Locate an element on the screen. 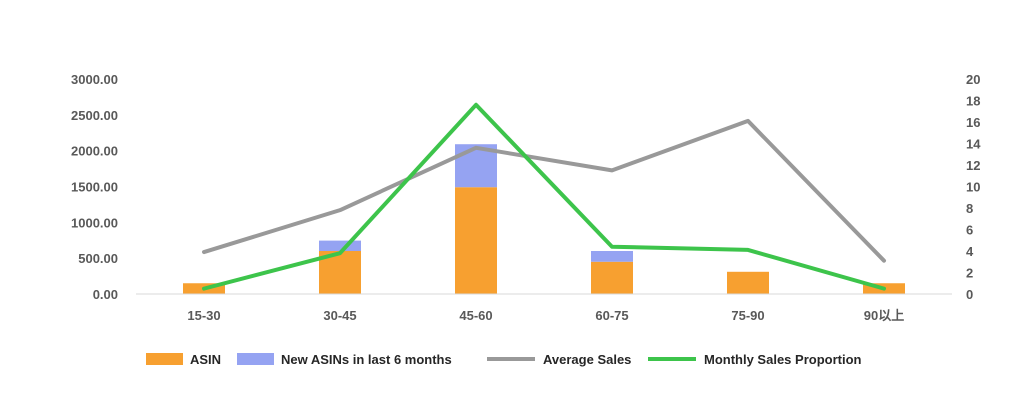 This screenshot has height=410, width=1024. right-tick-label: 10 is located at coordinates (973, 187).